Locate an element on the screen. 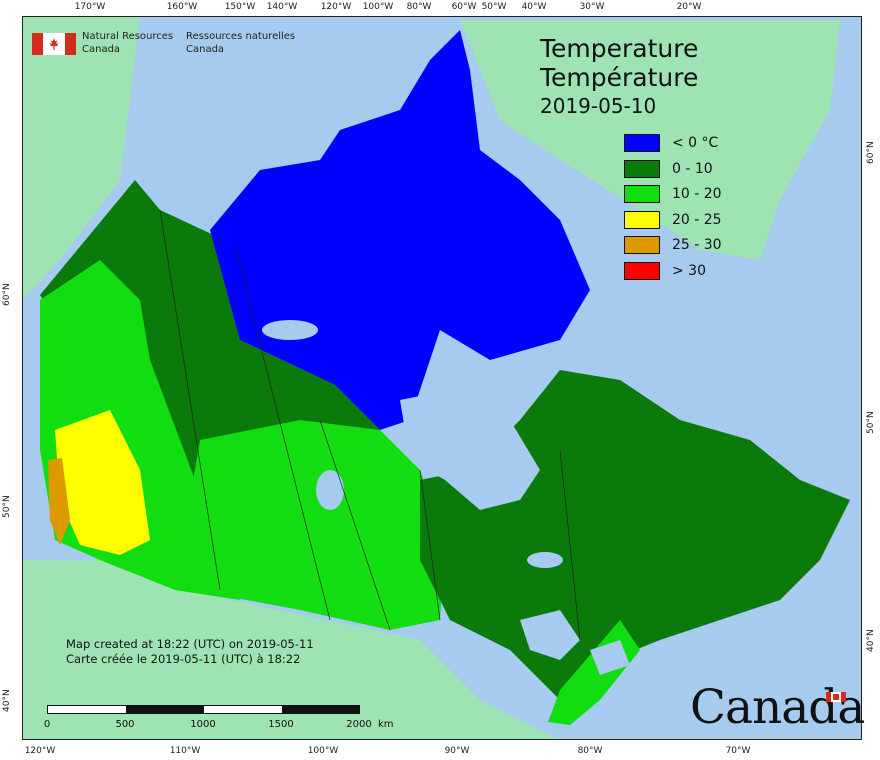 The width and height of the screenshot is (880, 760). legend-label: < 0 °C is located at coordinates (695, 143).